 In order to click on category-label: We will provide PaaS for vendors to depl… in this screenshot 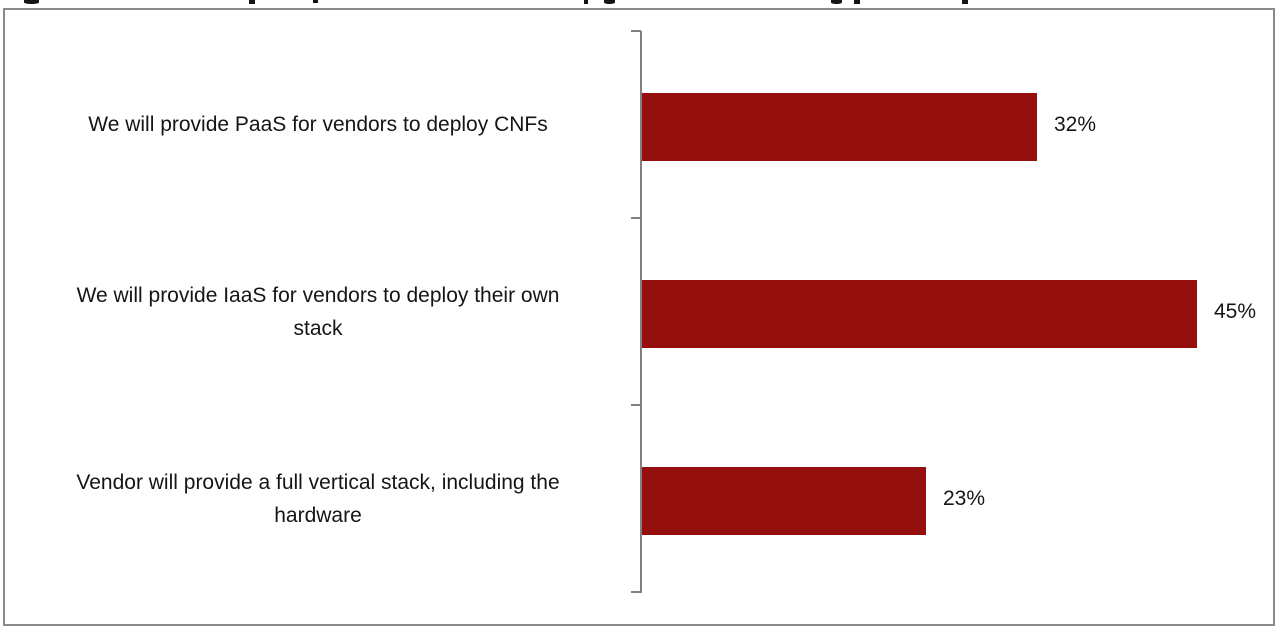, I will do `click(318, 124)`.